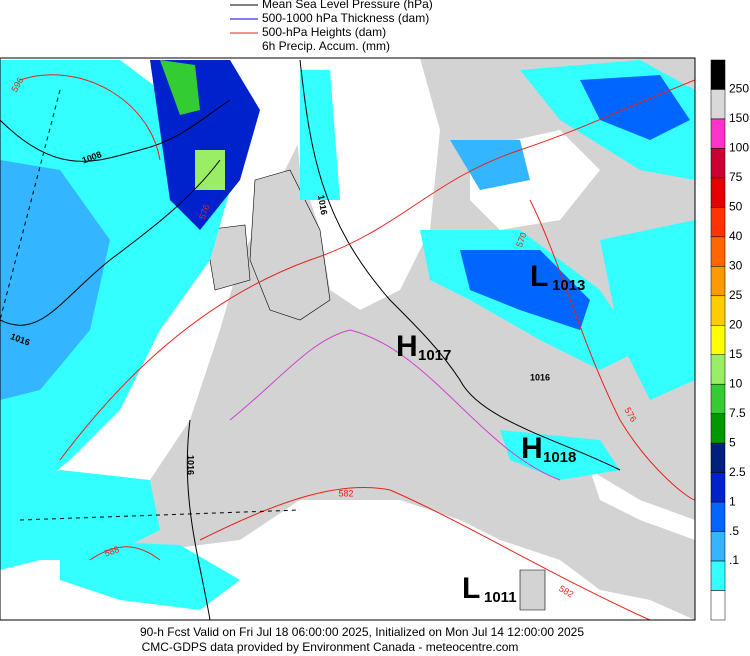 The width and height of the screenshot is (750, 656). Describe the element at coordinates (736, 177) in the screenshot. I see `colorbar-label: 75` at that location.